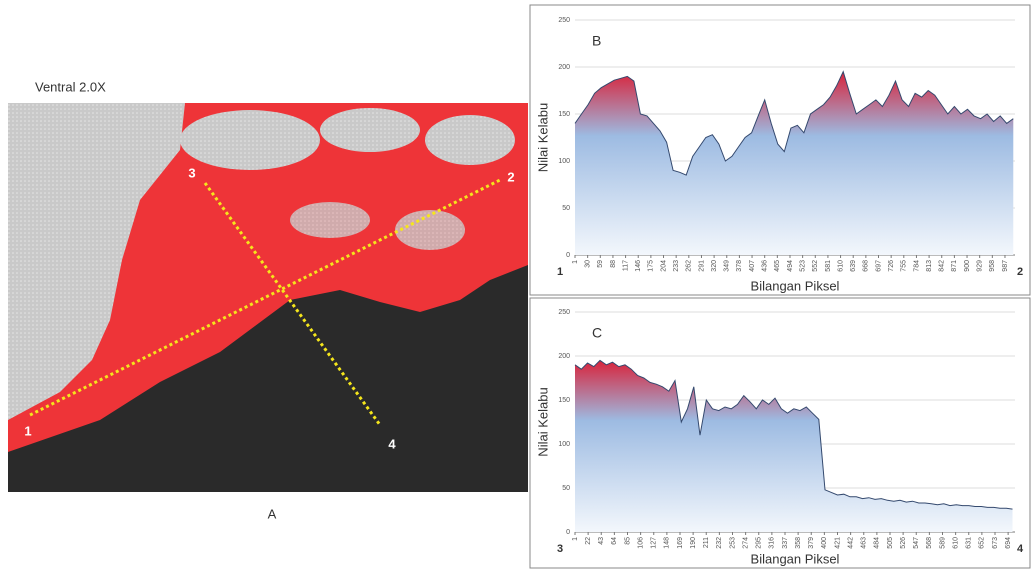 The height and width of the screenshot is (570, 1032). Describe the element at coordinates (638, 266) in the screenshot. I see `x-tick-label: 146` at that location.